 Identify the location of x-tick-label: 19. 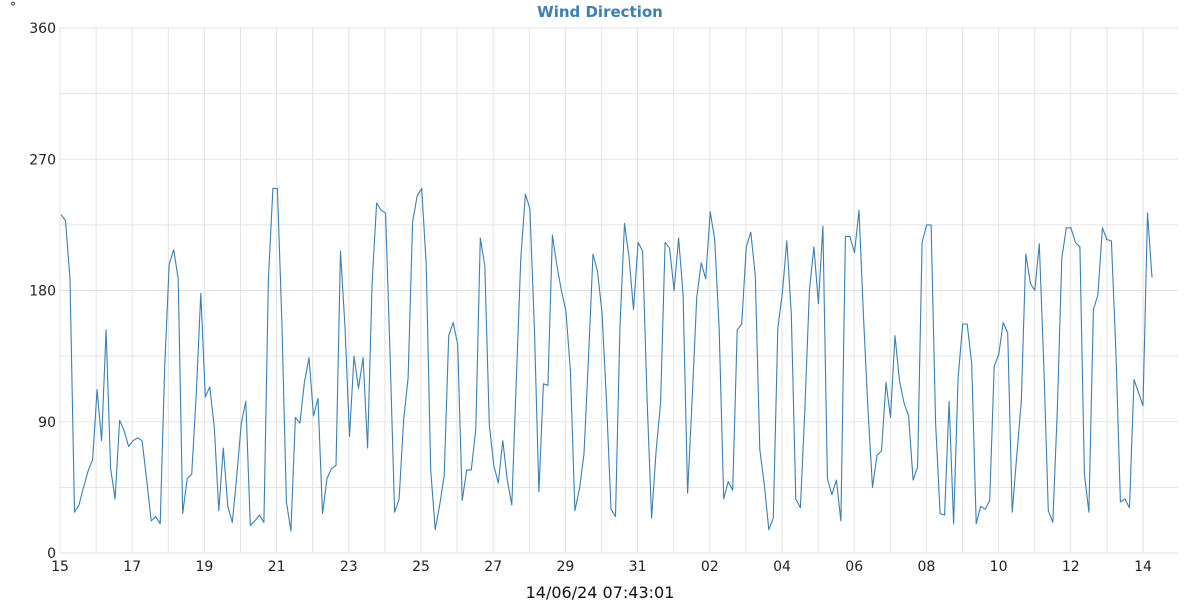
(204, 567).